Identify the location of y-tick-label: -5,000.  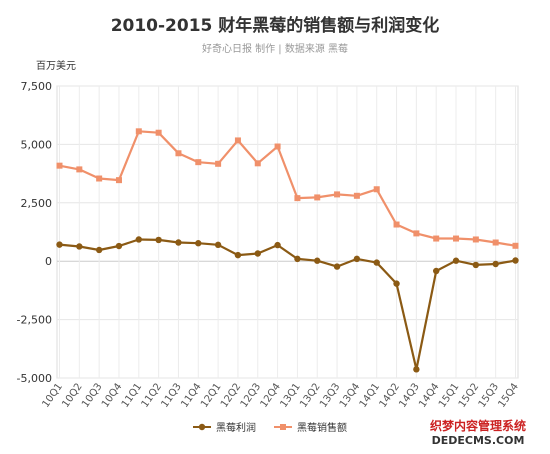
(34, 378).